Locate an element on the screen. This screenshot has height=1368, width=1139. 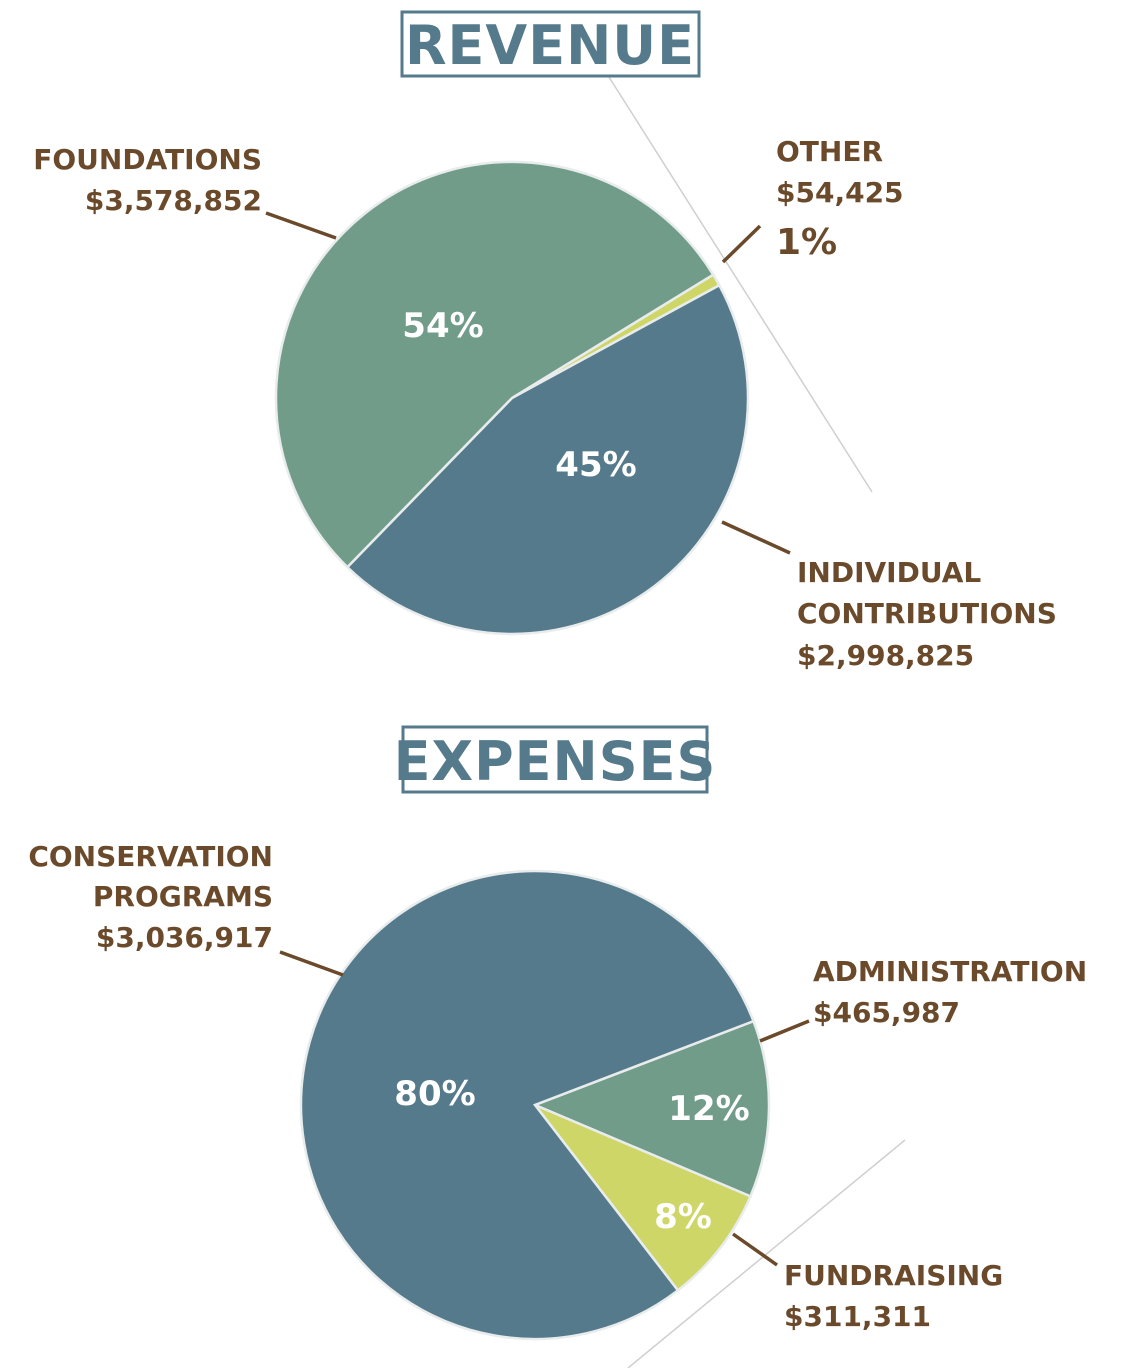
conservation-leader-line is located at coordinates (311, 963).